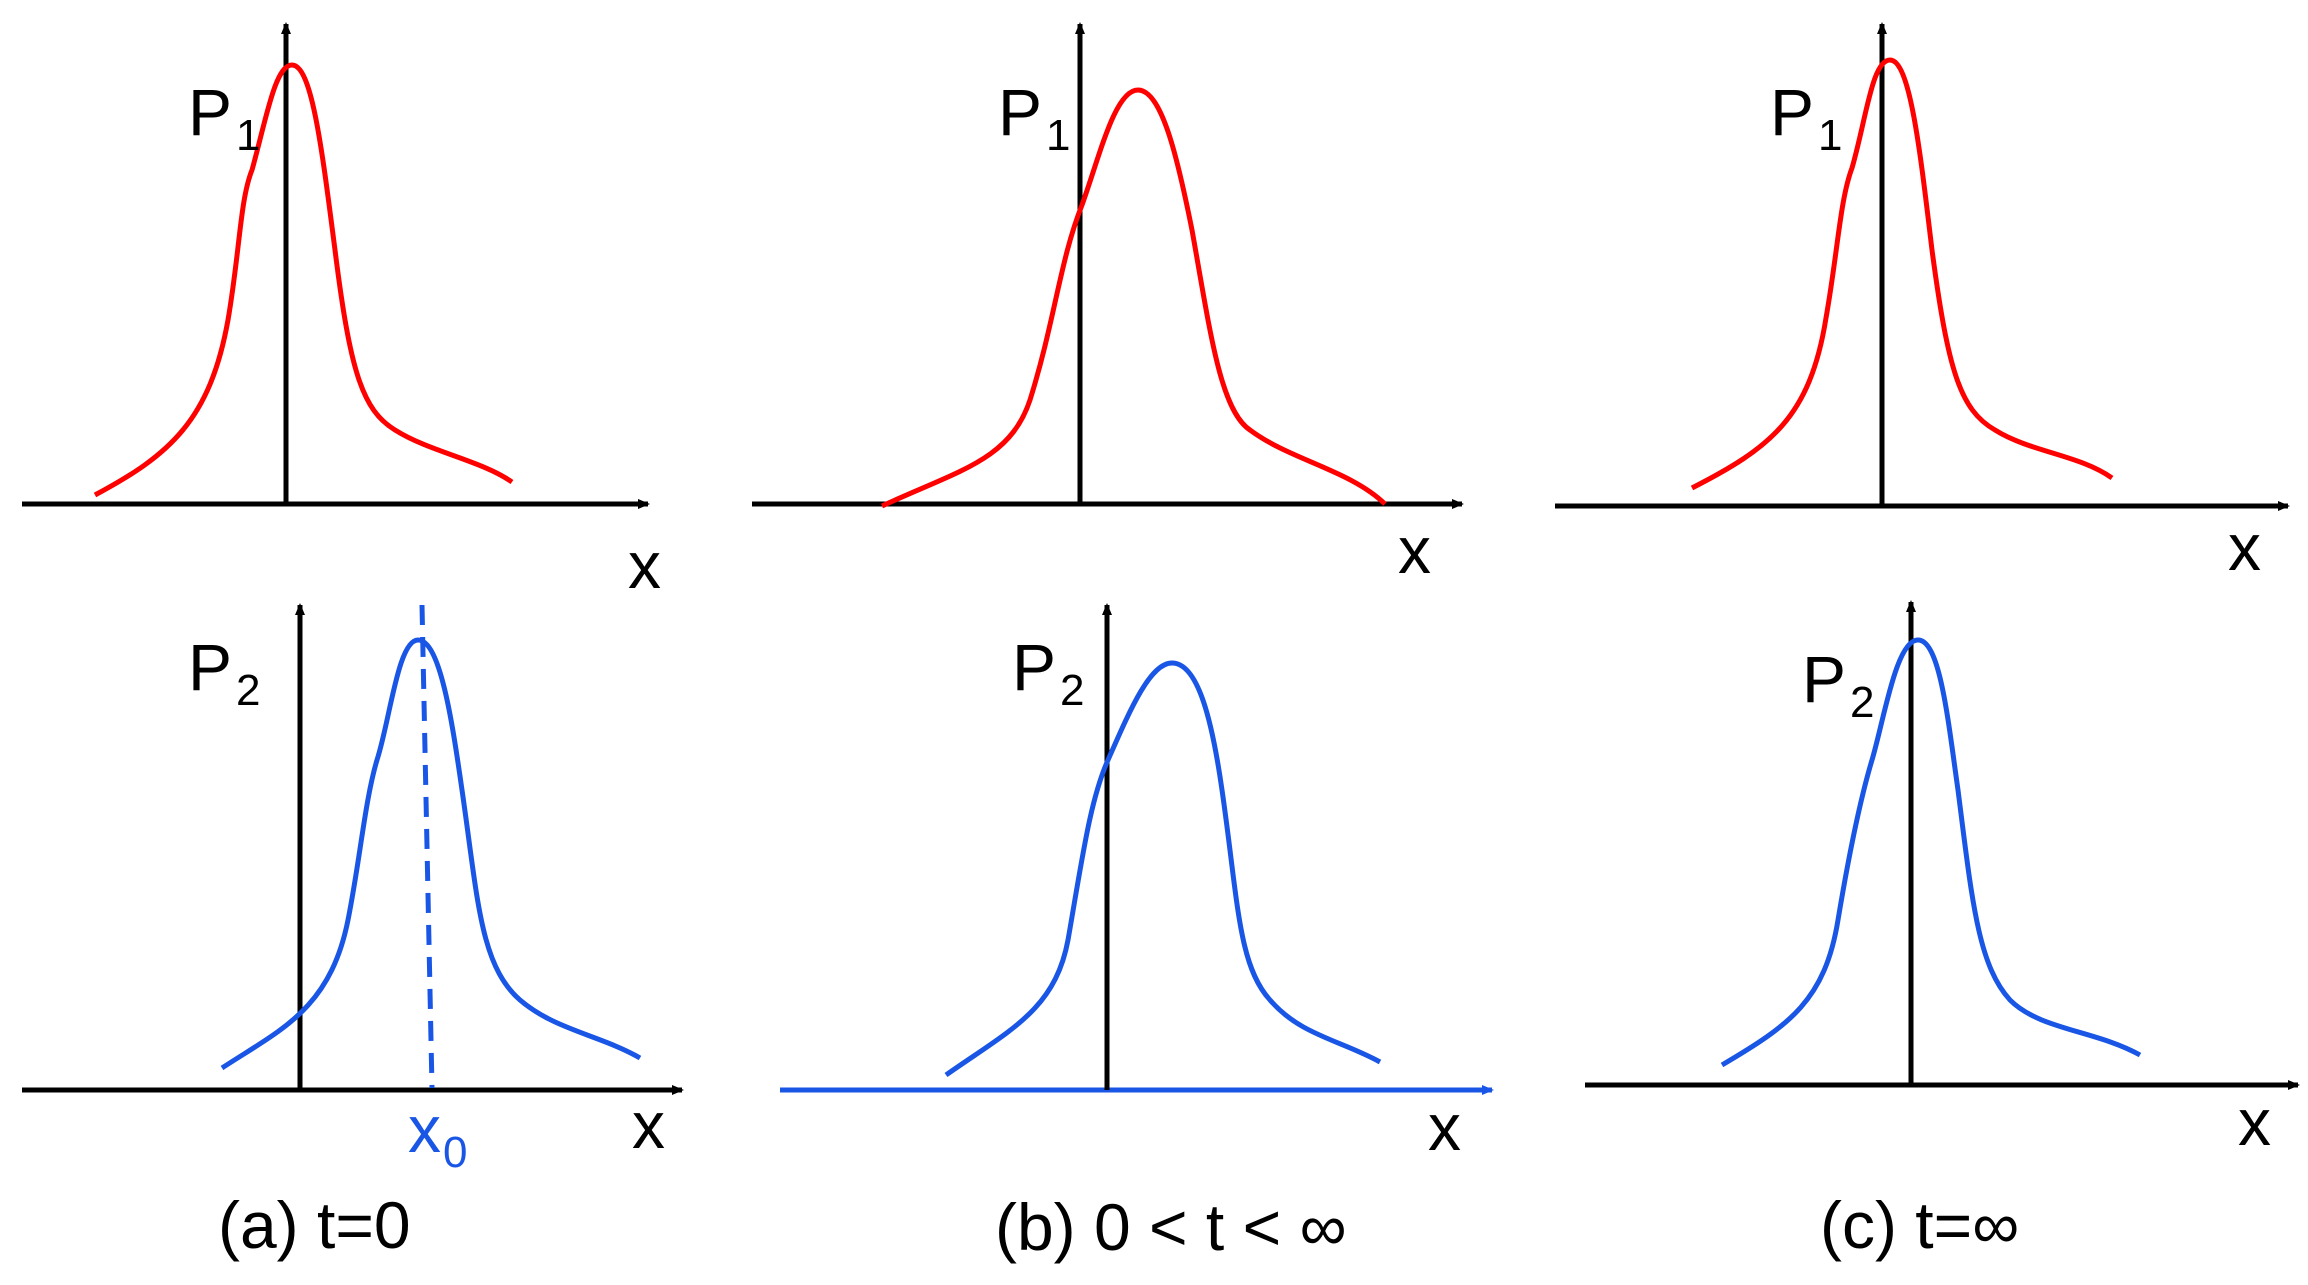 The height and width of the screenshot is (1285, 2308). What do you see at coordinates (427, 846) in the screenshot?
I see `x0-marker-line` at bounding box center [427, 846].